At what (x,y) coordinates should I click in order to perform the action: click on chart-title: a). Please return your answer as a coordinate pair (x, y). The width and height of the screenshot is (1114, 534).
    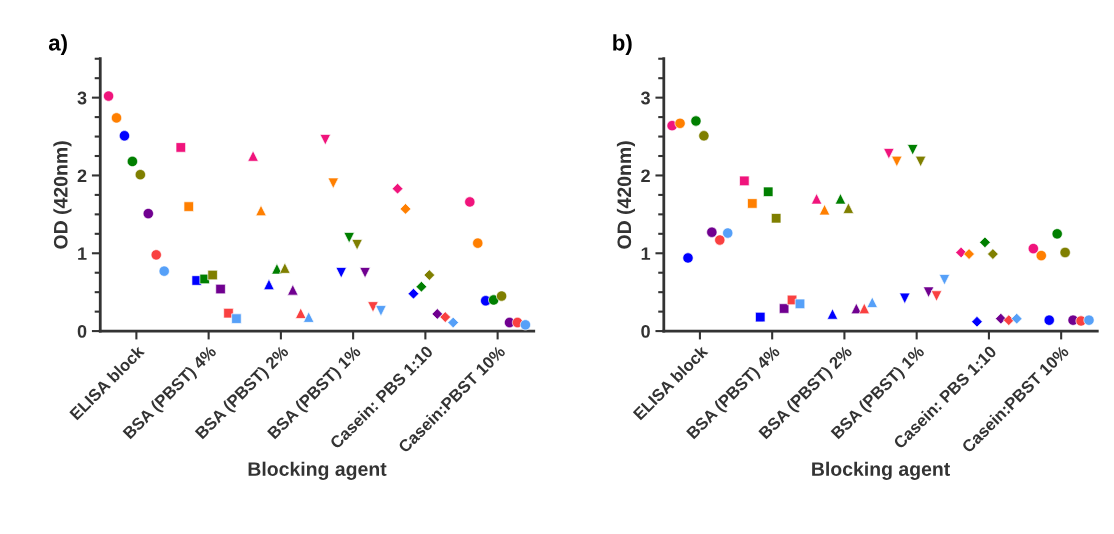
    Looking at the image, I should click on (57, 45).